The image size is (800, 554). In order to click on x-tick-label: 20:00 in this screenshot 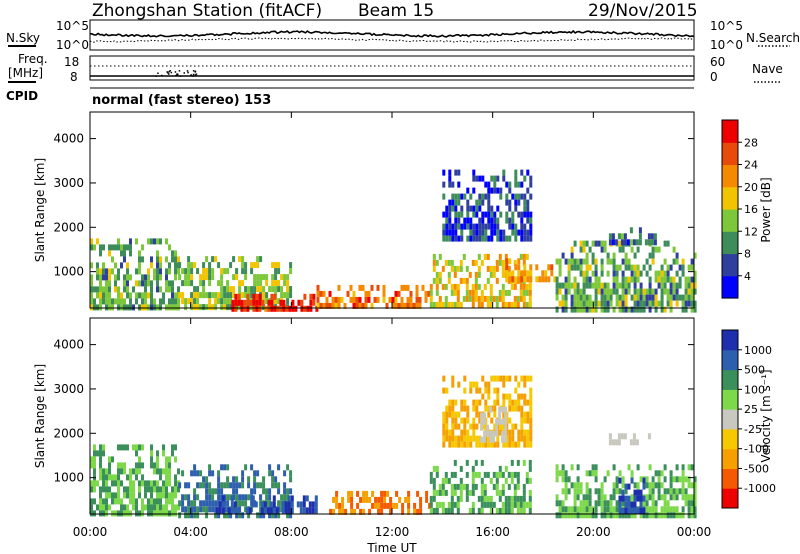, I will do `click(593, 532)`.